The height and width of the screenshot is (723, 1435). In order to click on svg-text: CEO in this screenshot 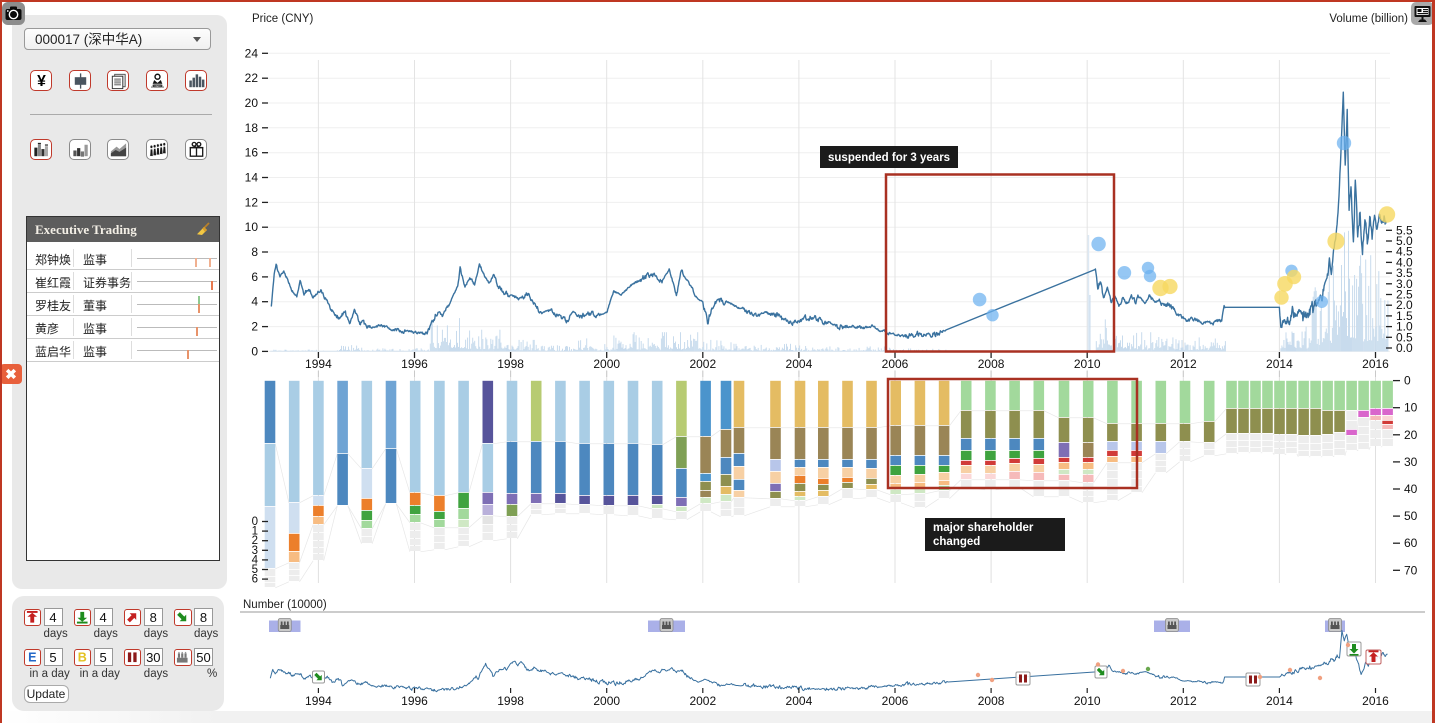, I will do `click(157, 86)`.